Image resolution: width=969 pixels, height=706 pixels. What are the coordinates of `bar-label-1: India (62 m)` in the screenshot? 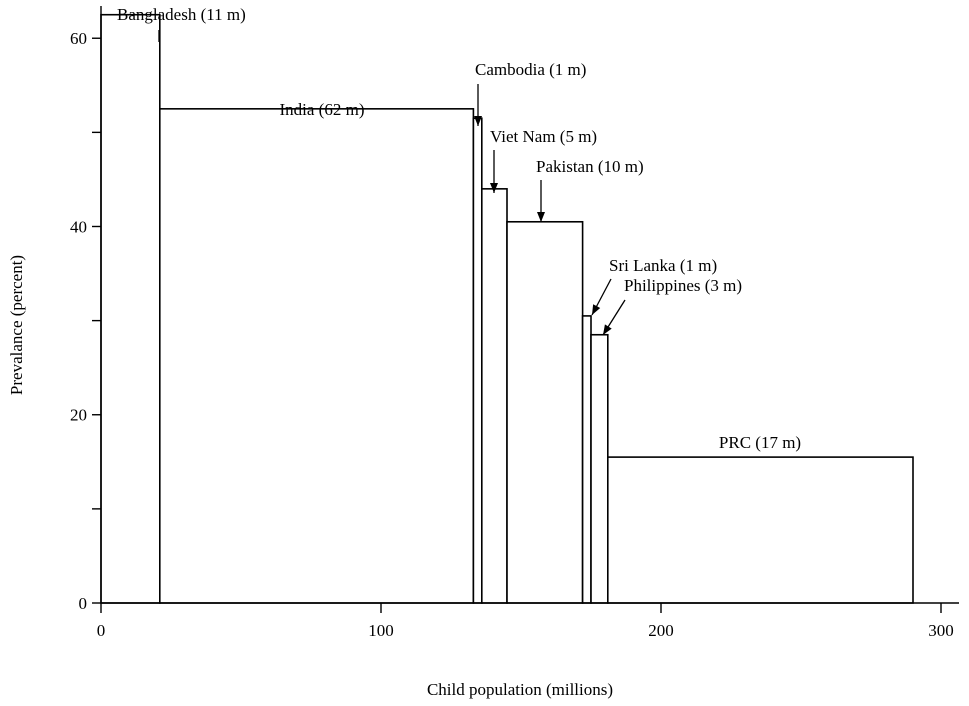 It's located at (322, 109).